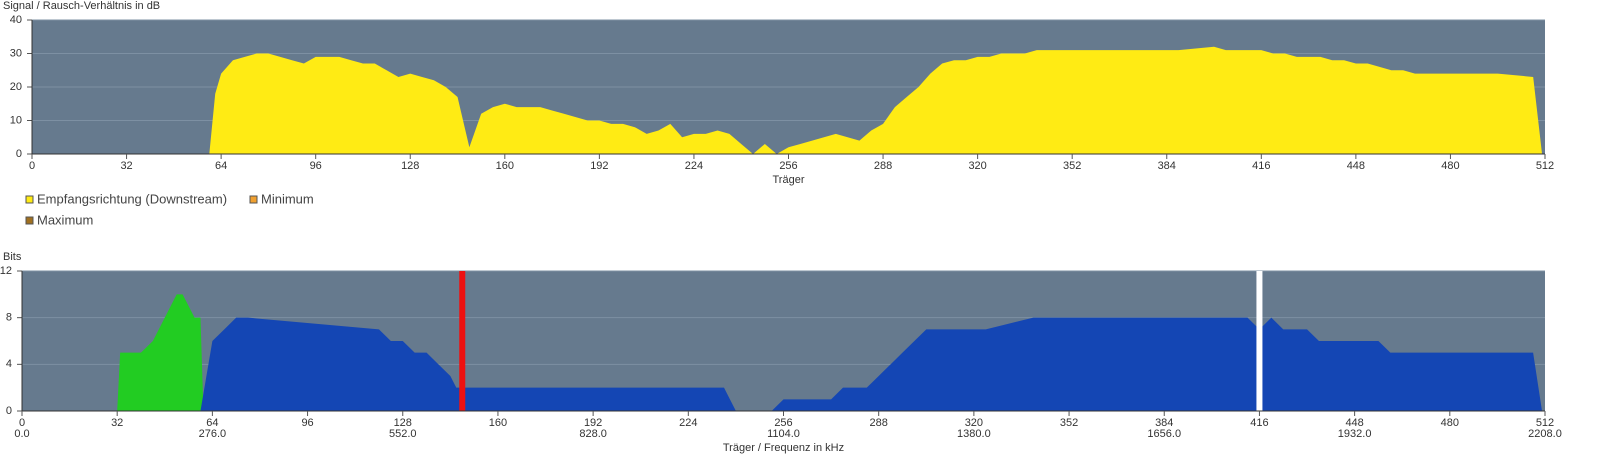  I want to click on x2-tick-label: 1104.0, so click(783, 434).